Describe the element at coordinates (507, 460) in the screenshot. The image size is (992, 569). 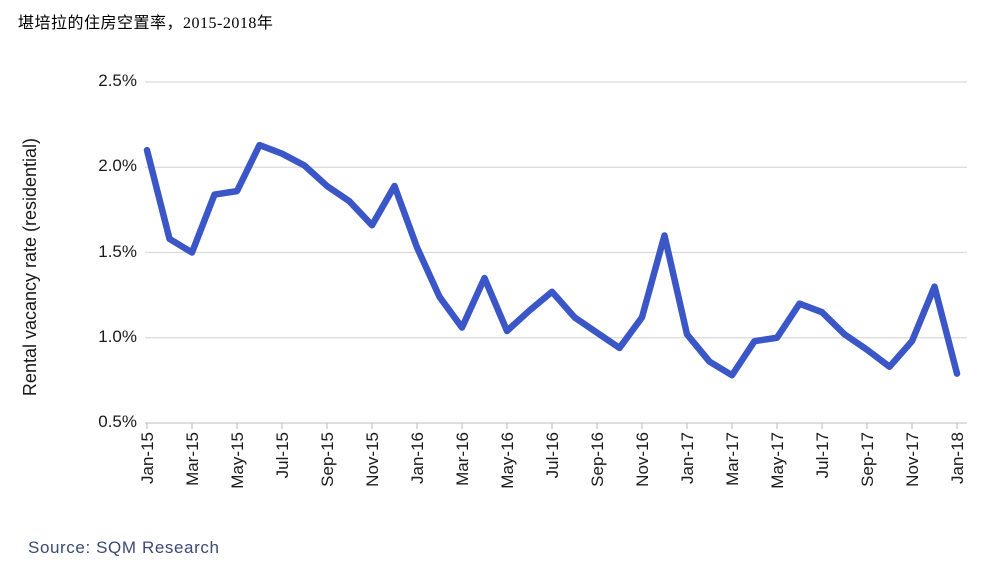
I see `x-tick-label: May-16` at that location.